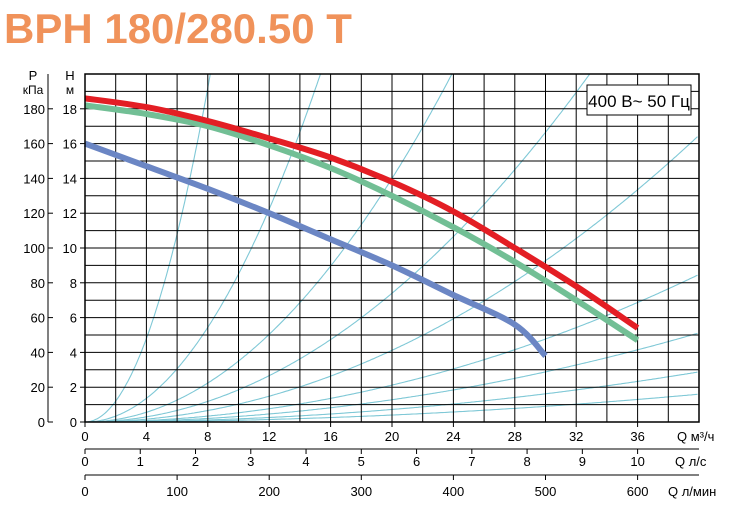 The width and height of the screenshot is (743, 514). Describe the element at coordinates (70, 144) in the screenshot. I see `head-tick-label: 16` at that location.